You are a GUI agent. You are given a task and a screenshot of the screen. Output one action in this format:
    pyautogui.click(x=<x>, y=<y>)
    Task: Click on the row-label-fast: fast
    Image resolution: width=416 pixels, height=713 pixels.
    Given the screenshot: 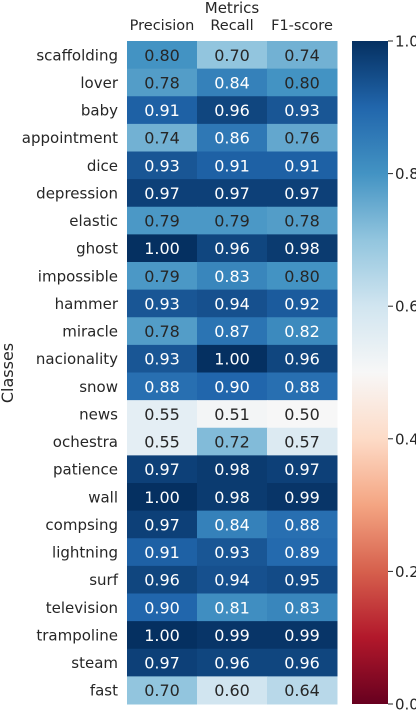 What is the action you would take?
    pyautogui.click(x=104, y=691)
    